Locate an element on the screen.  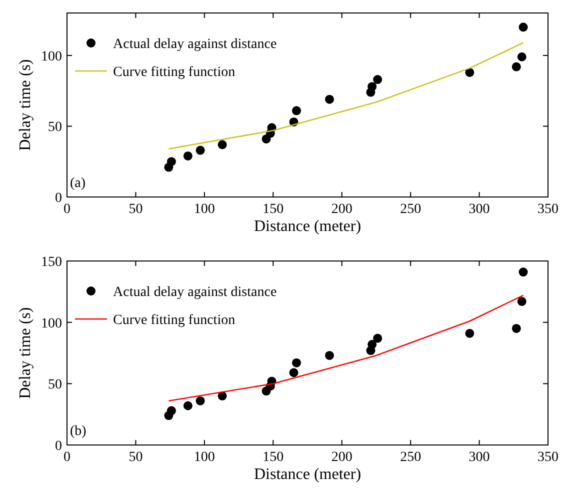
annotation: (a) is located at coordinates (78, 183).